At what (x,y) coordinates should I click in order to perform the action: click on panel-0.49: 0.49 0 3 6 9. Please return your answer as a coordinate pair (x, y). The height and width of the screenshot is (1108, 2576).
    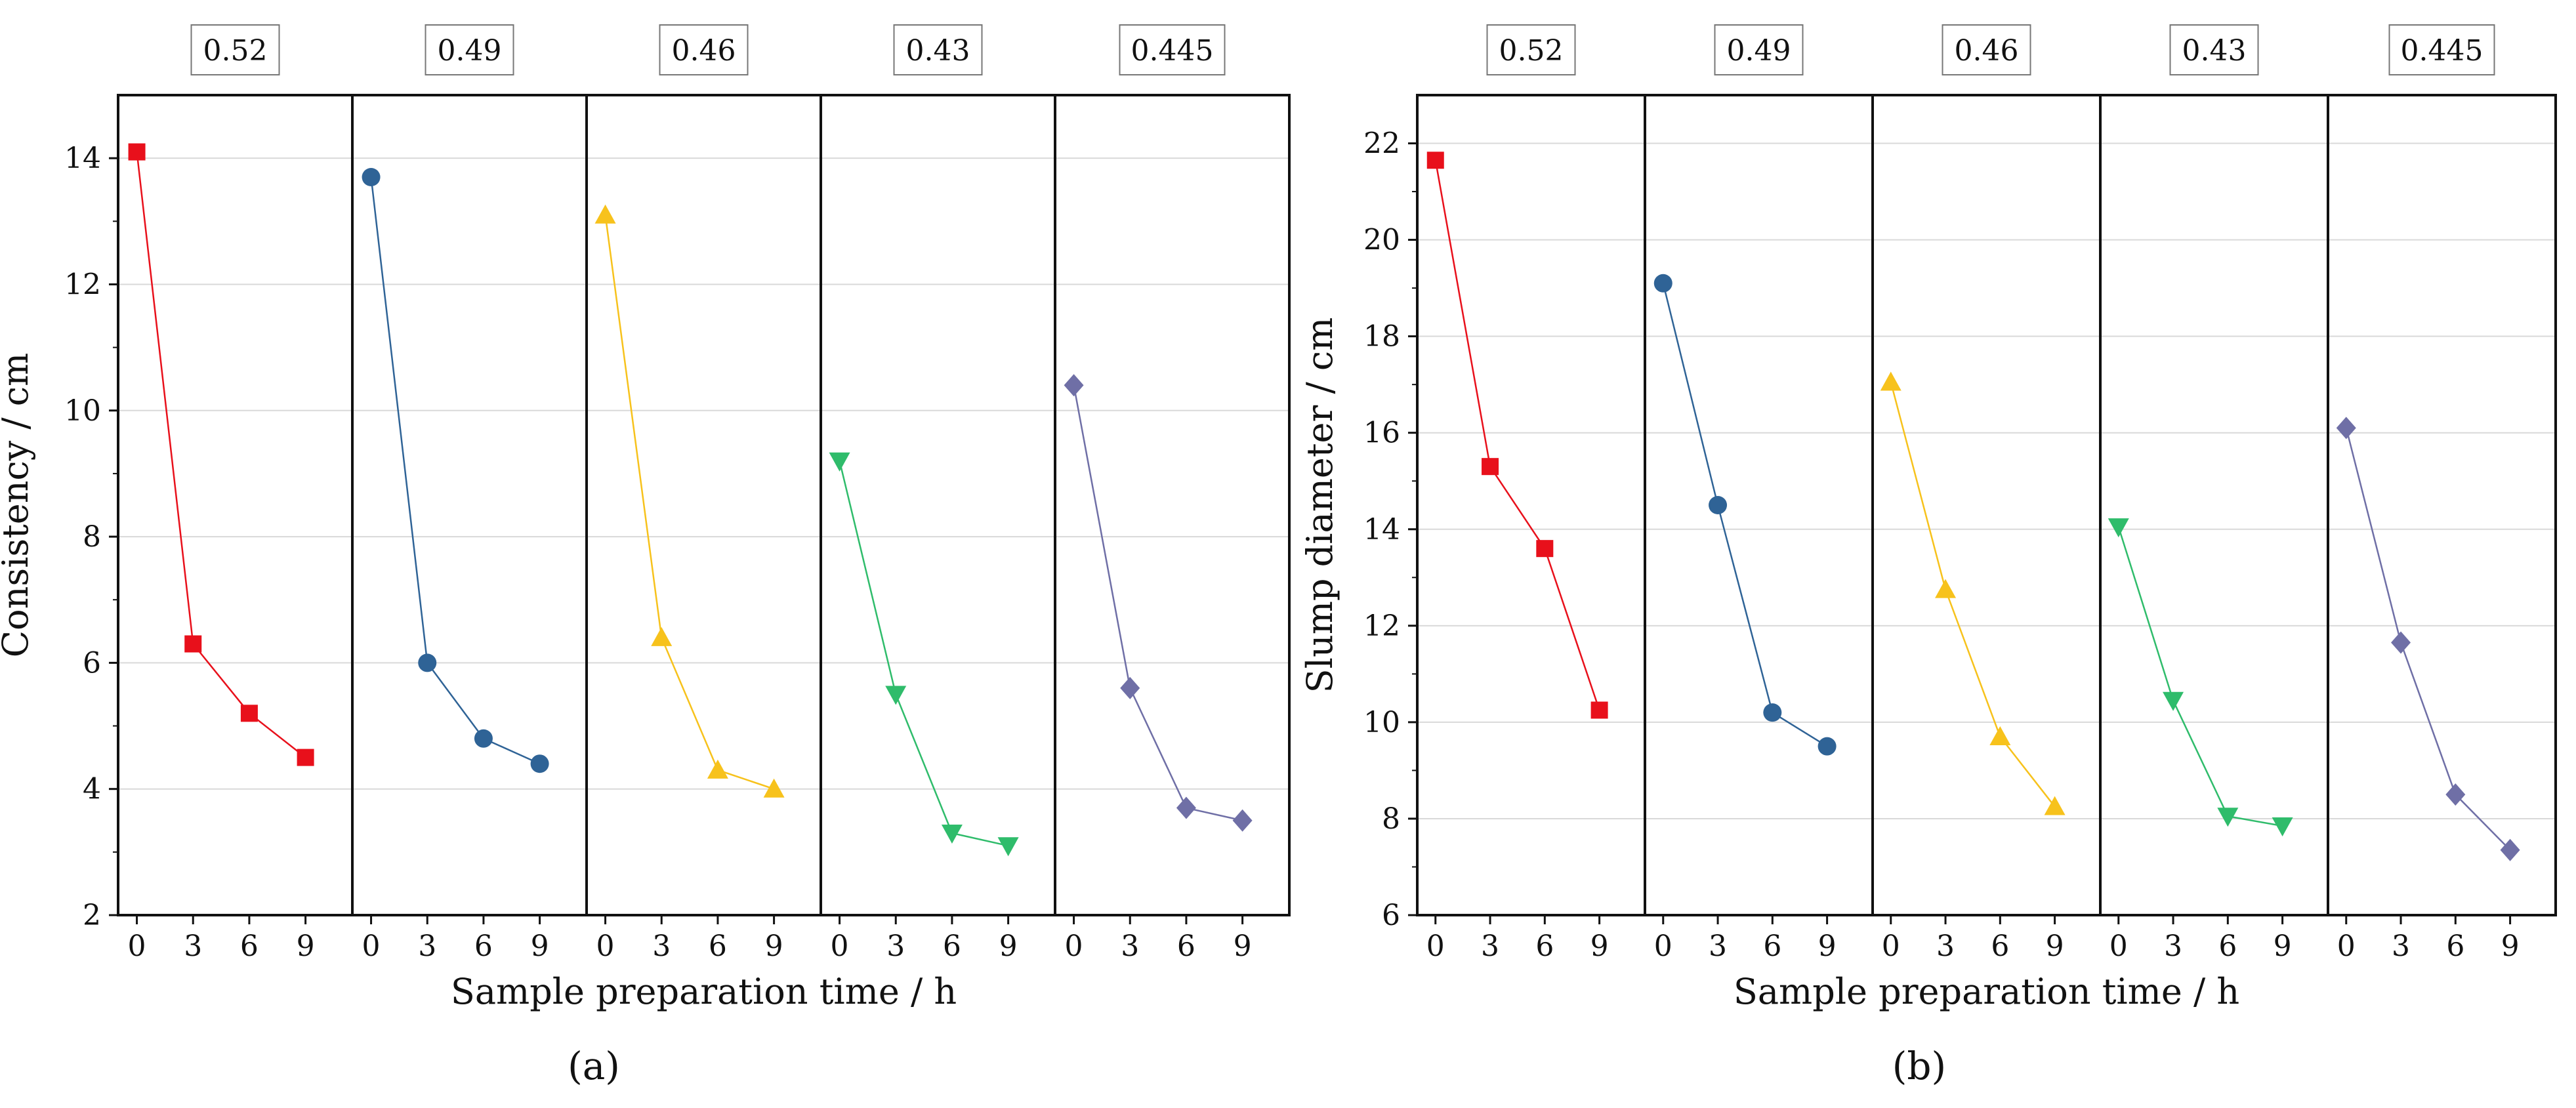
    Looking at the image, I should click on (1740, 493).